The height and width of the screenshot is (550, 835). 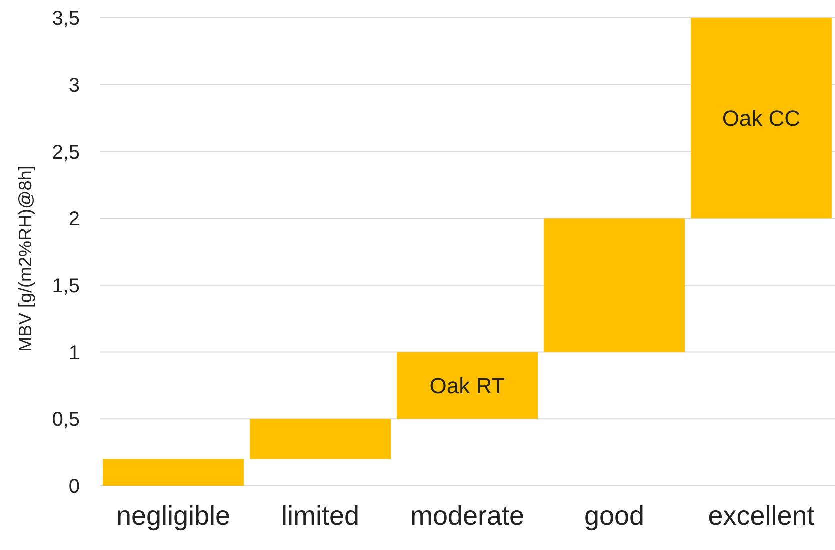 I want to click on y-tick-label: 1, so click(x=74, y=353).